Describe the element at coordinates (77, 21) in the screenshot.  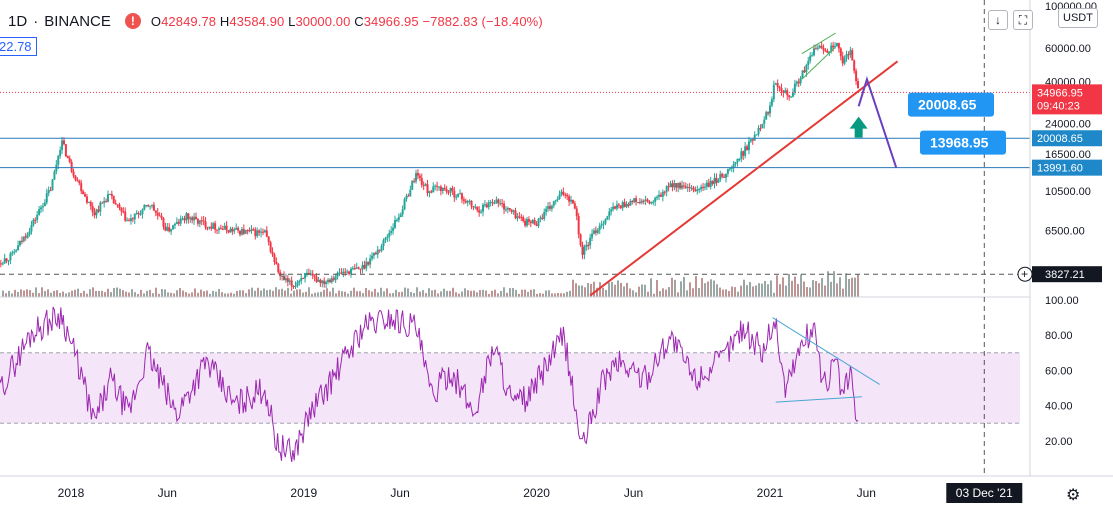
I see `exchange-label: BINANCE` at that location.